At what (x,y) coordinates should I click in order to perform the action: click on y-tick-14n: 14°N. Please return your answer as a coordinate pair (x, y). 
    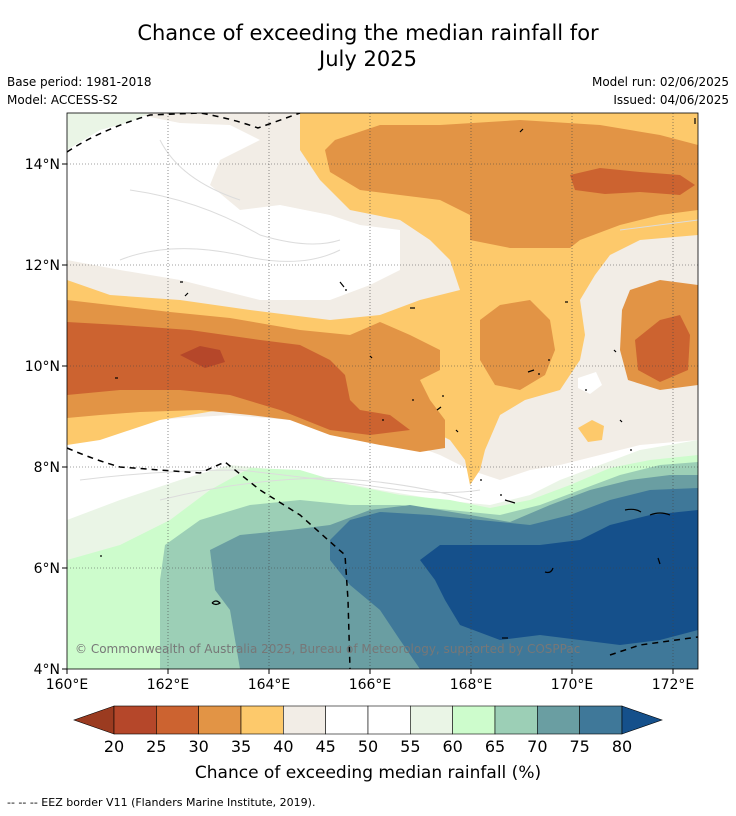
    Looking at the image, I should click on (42, 165).